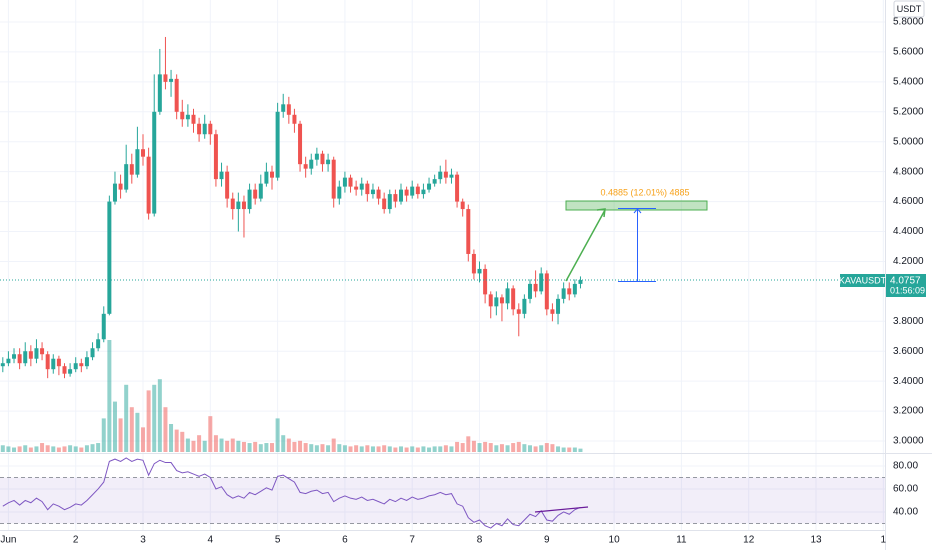 Image resolution: width=932 pixels, height=550 pixels. I want to click on y-tick-label: 5.8000, so click(908, 22).